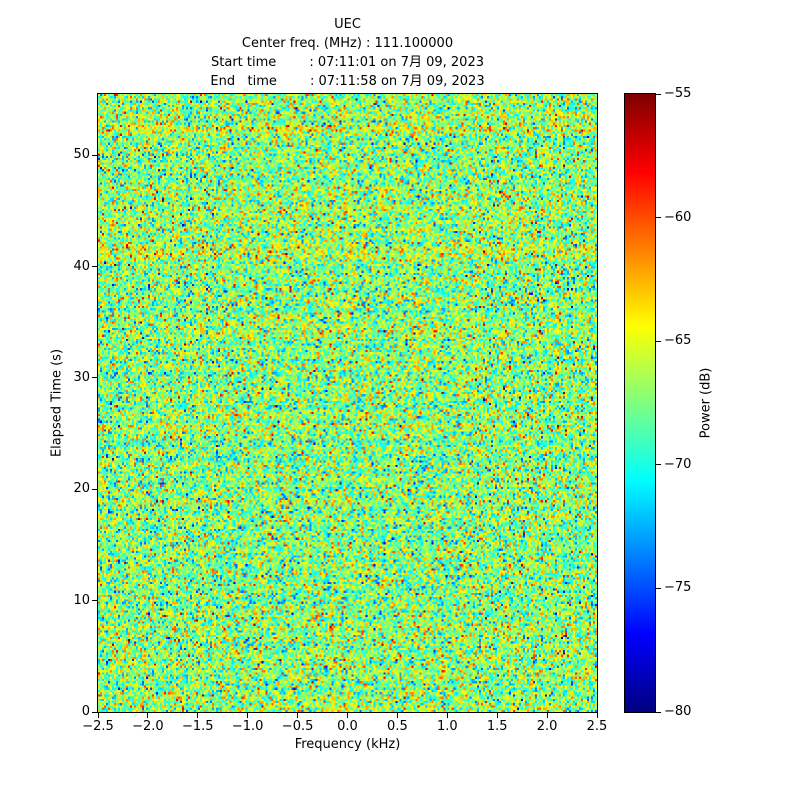 The image size is (800, 800). Describe the element at coordinates (706, 403) in the screenshot. I see `colorbar-label: Power (dB)` at that location.